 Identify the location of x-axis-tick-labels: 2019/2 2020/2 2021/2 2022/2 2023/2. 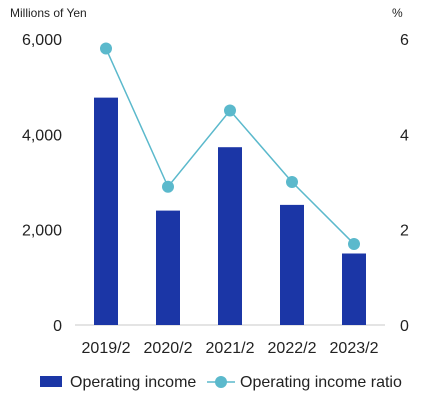
(230, 348).